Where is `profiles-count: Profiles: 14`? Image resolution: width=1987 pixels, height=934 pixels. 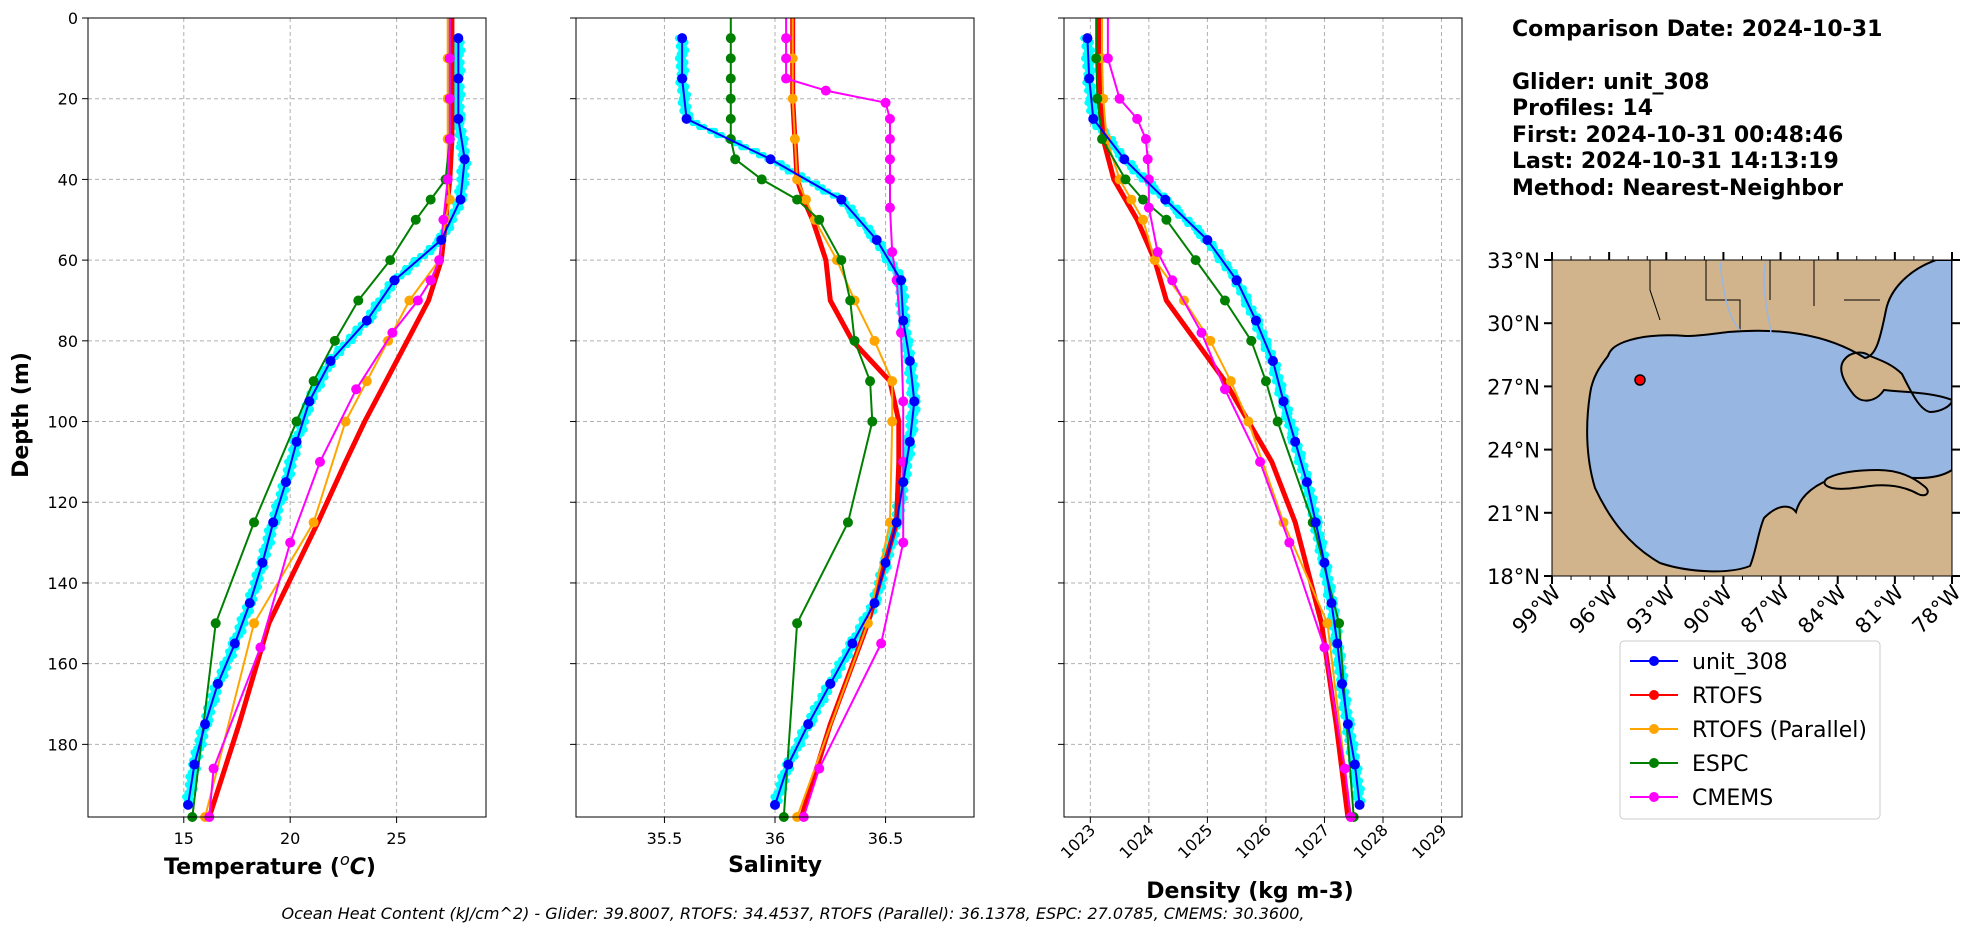 profiles-count: Profiles: 14 is located at coordinates (1582, 108).